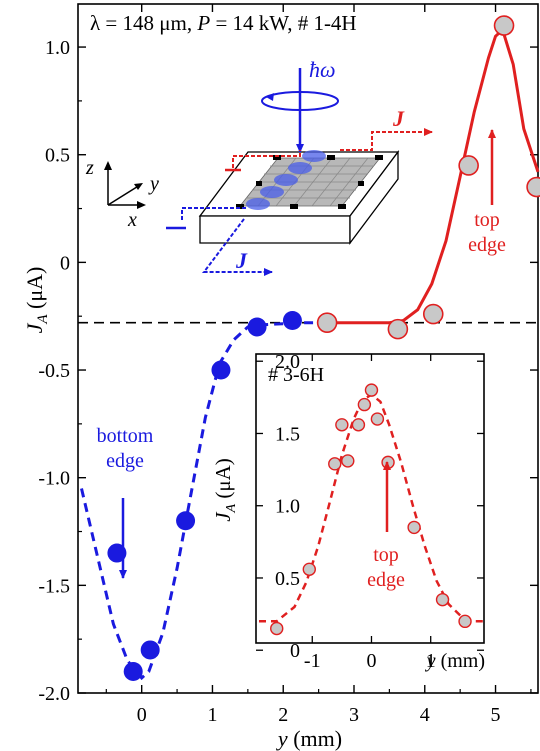 This screenshot has height=751, width=540. What do you see at coordinates (125, 502) in the screenshot?
I see `bottom-edge-annotation: bottom edge` at bounding box center [125, 502].